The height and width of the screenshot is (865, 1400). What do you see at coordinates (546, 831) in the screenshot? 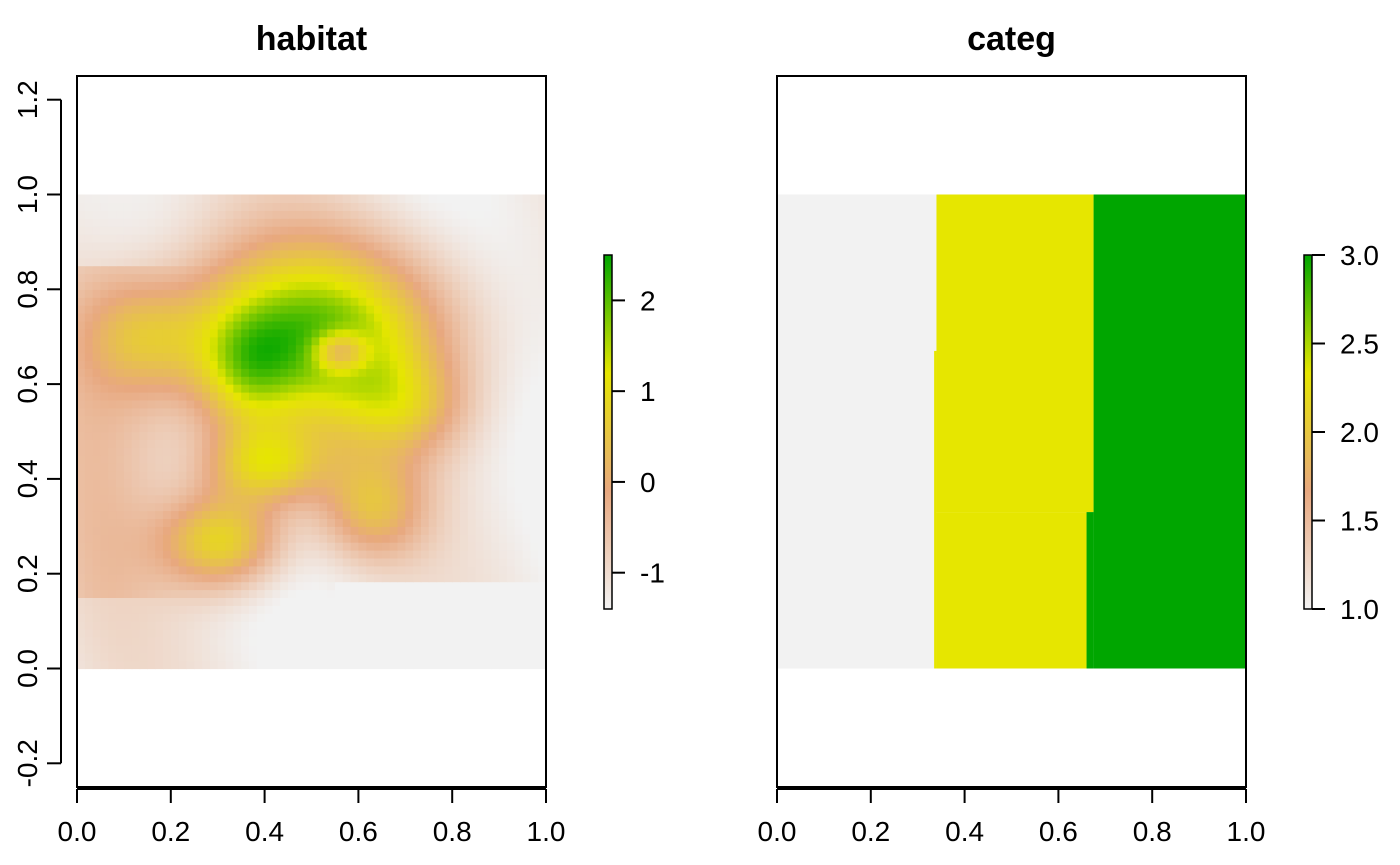
I see `habitat-x-tick-label: 1.0` at bounding box center [546, 831].